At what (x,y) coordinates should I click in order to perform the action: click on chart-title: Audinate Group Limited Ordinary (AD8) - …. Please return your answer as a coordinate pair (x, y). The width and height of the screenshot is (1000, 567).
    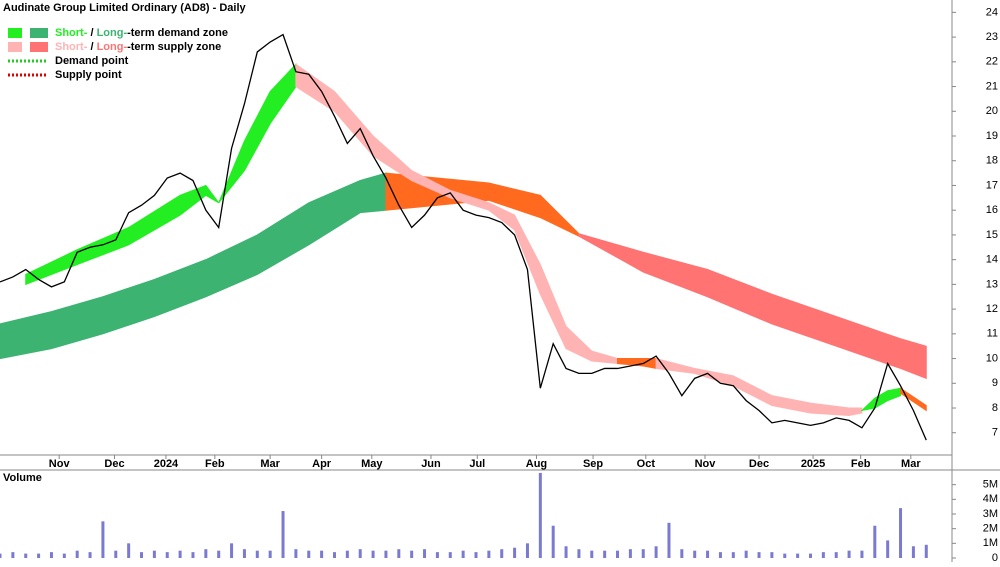
    Looking at the image, I should click on (125, 8).